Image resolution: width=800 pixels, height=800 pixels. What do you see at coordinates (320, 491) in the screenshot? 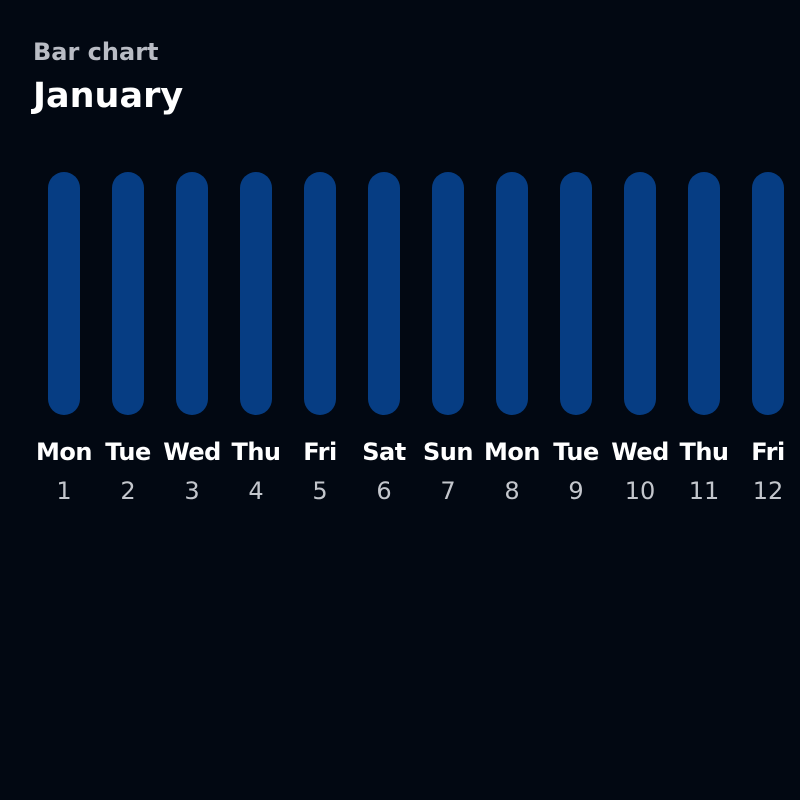
I see `x-tick-date-label: 5` at bounding box center [320, 491].